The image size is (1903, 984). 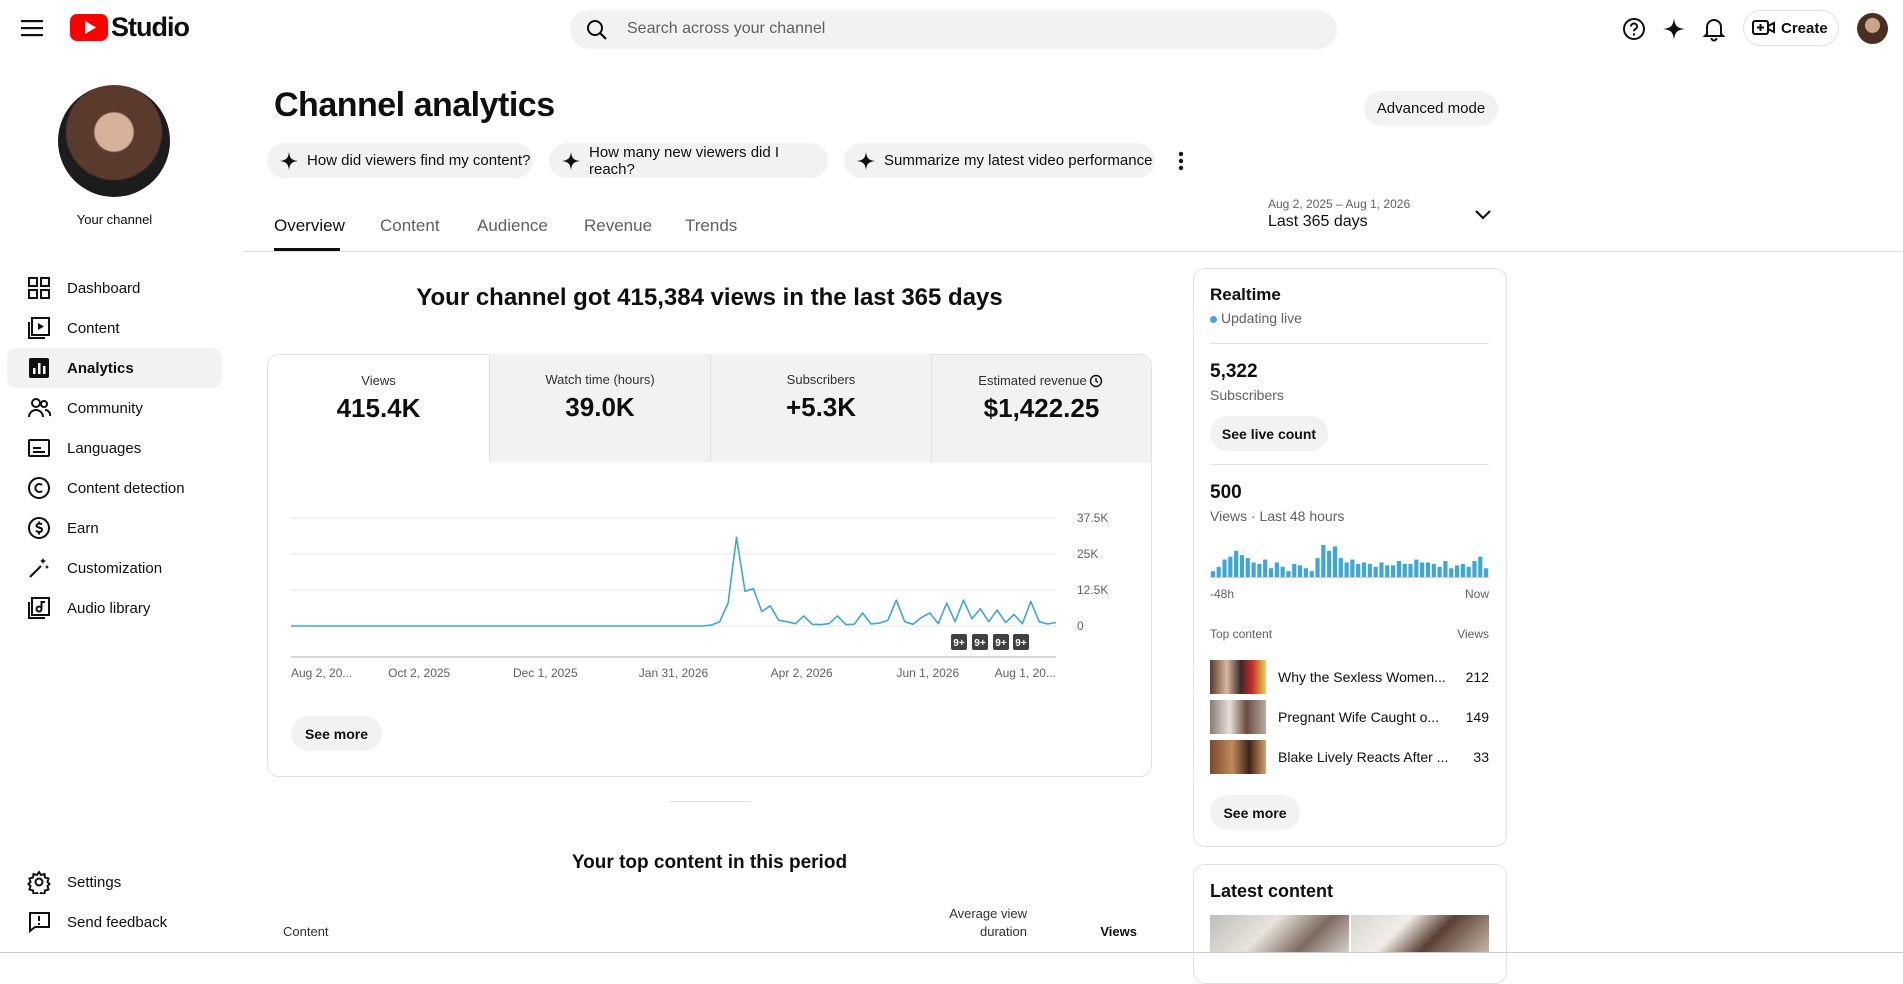 I want to click on create-button: Create, so click(x=1791, y=28).